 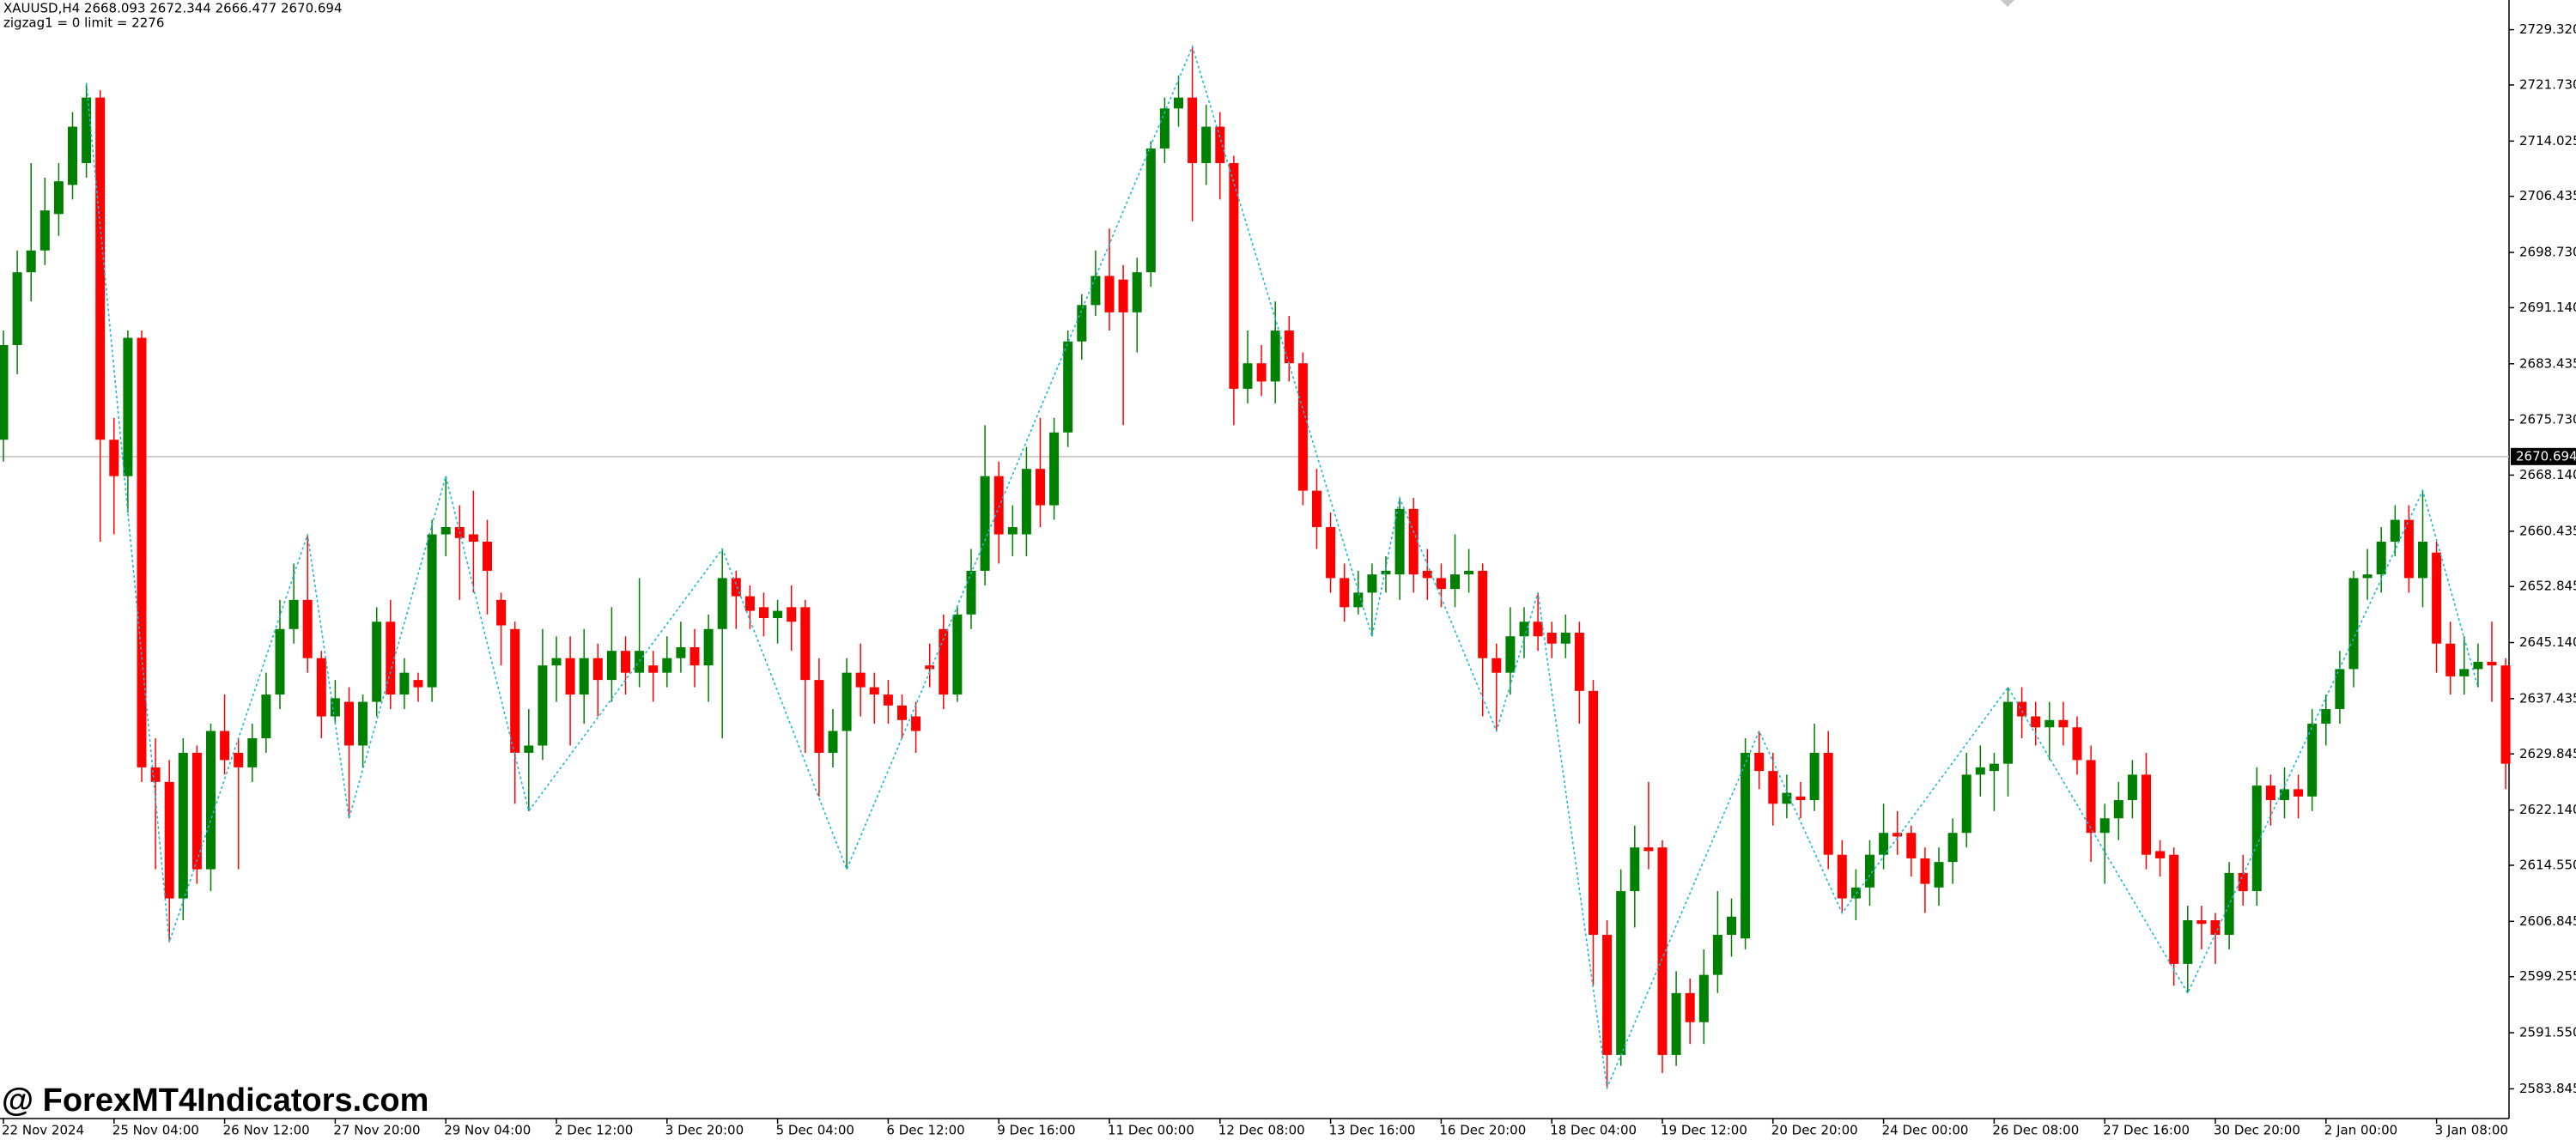 What do you see at coordinates (1594, 1130) in the screenshot?
I see `x-tick-label: 18 Dec 04:00` at bounding box center [1594, 1130].